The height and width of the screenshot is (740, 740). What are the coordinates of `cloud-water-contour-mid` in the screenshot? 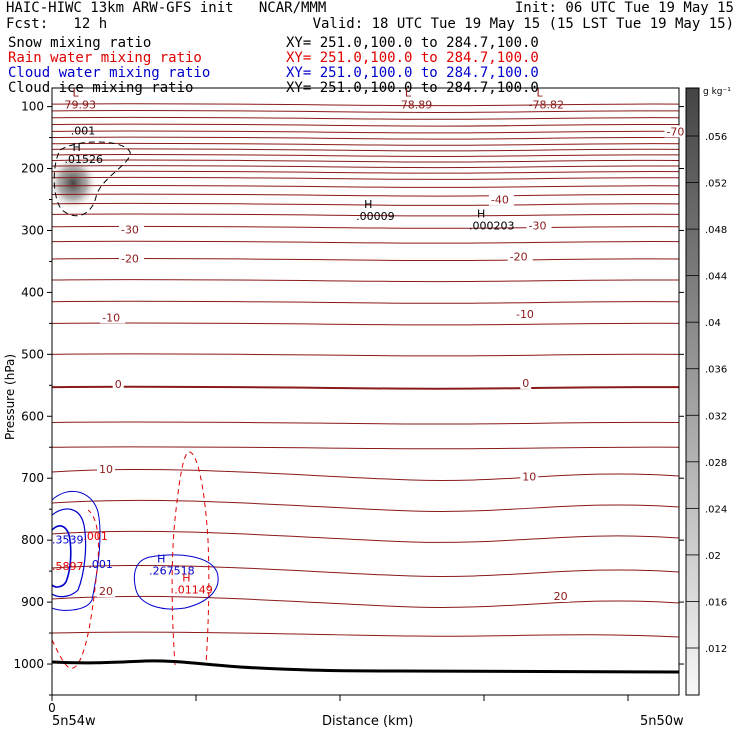 It's located at (69, 553).